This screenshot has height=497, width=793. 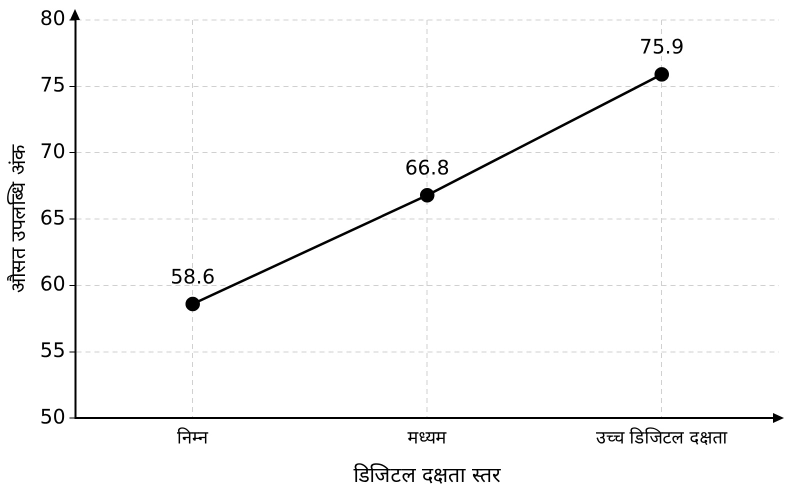 I want to click on x-tick-label: निम्न, so click(x=193, y=437).